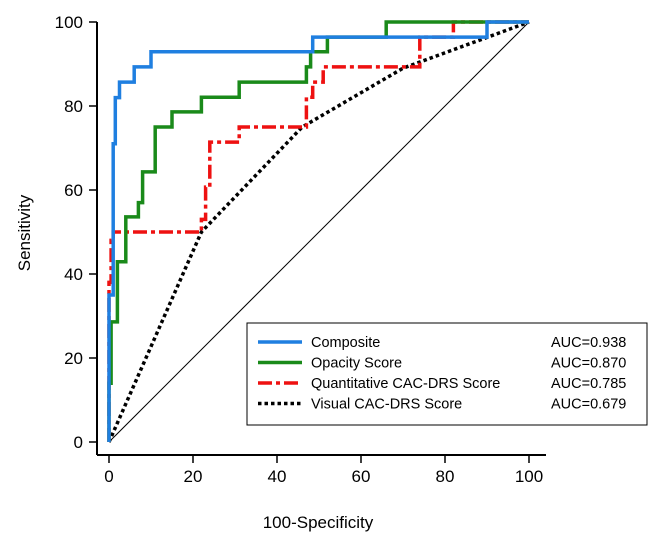 The height and width of the screenshot is (534, 651). What do you see at coordinates (73, 358) in the screenshot?
I see `y-tick-label: 20` at bounding box center [73, 358].